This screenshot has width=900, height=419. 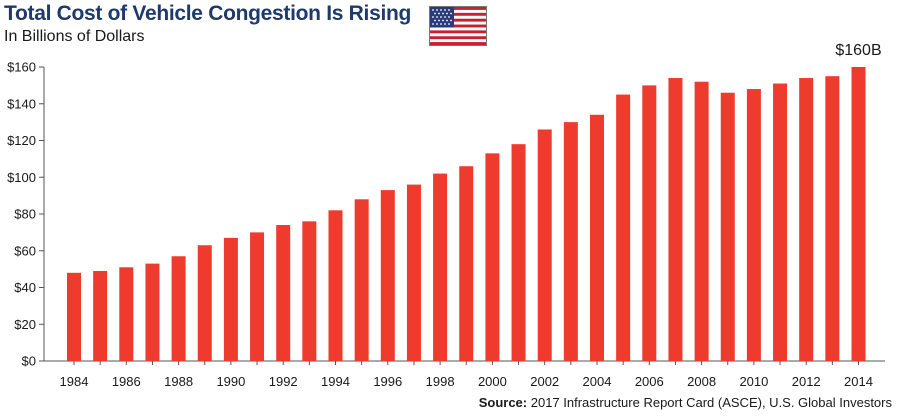 I want to click on bar-1998, so click(x=440, y=267).